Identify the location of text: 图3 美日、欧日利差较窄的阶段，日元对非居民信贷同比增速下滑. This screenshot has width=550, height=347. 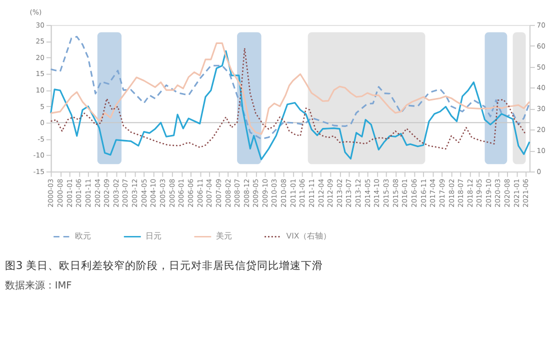
(164, 265).